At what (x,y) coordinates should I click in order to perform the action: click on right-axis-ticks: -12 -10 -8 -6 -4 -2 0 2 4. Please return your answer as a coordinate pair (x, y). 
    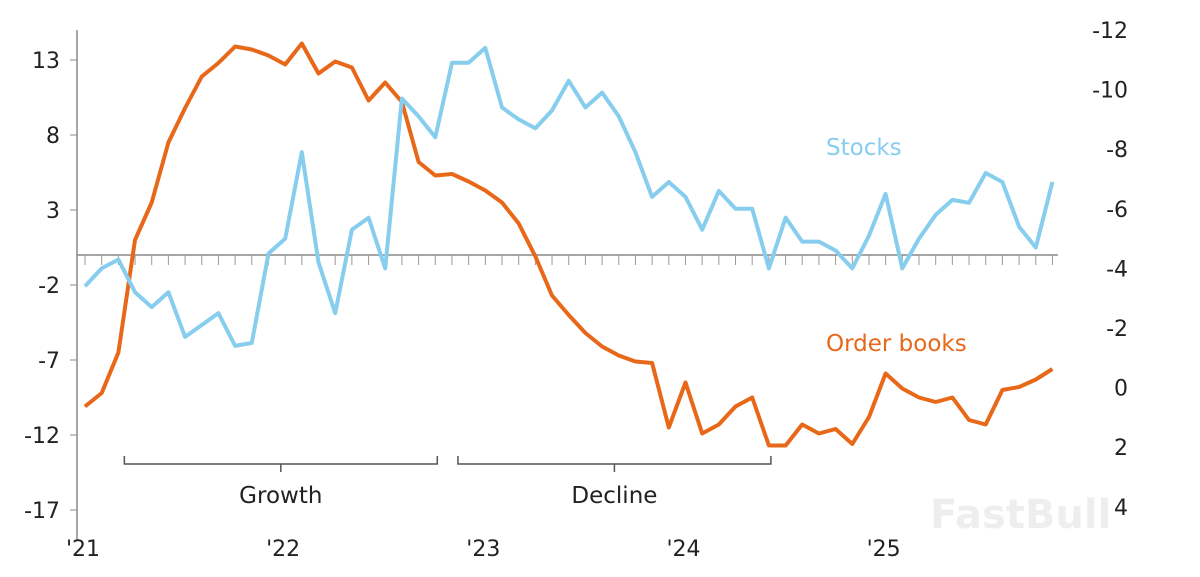
    Looking at the image, I should click on (1110, 270).